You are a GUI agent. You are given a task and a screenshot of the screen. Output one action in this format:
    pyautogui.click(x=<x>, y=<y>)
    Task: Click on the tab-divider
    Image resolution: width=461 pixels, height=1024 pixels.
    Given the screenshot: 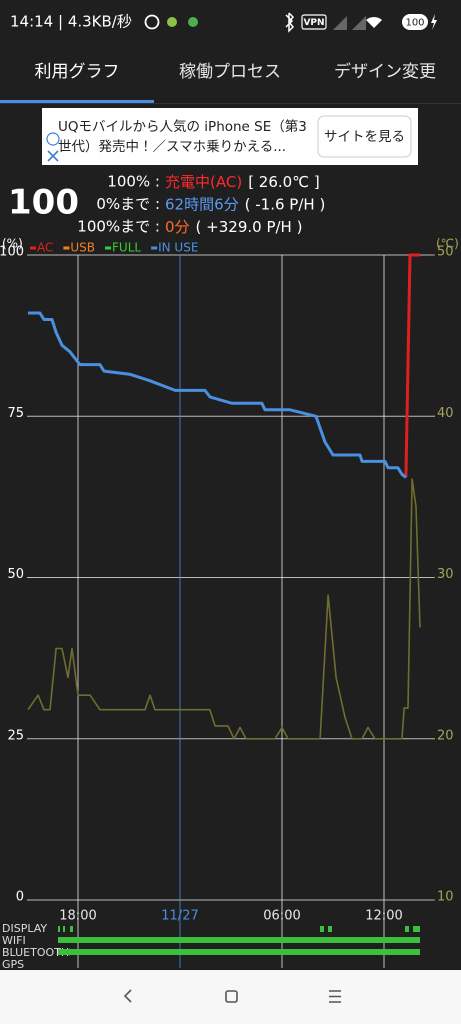 What is the action you would take?
    pyautogui.click(x=230, y=103)
    